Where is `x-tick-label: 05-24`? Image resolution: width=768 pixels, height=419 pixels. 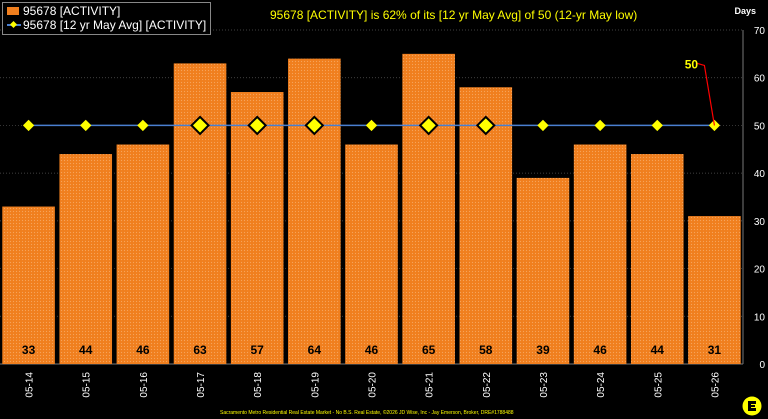
x-tick-label: 05-24 is located at coordinates (601, 385).